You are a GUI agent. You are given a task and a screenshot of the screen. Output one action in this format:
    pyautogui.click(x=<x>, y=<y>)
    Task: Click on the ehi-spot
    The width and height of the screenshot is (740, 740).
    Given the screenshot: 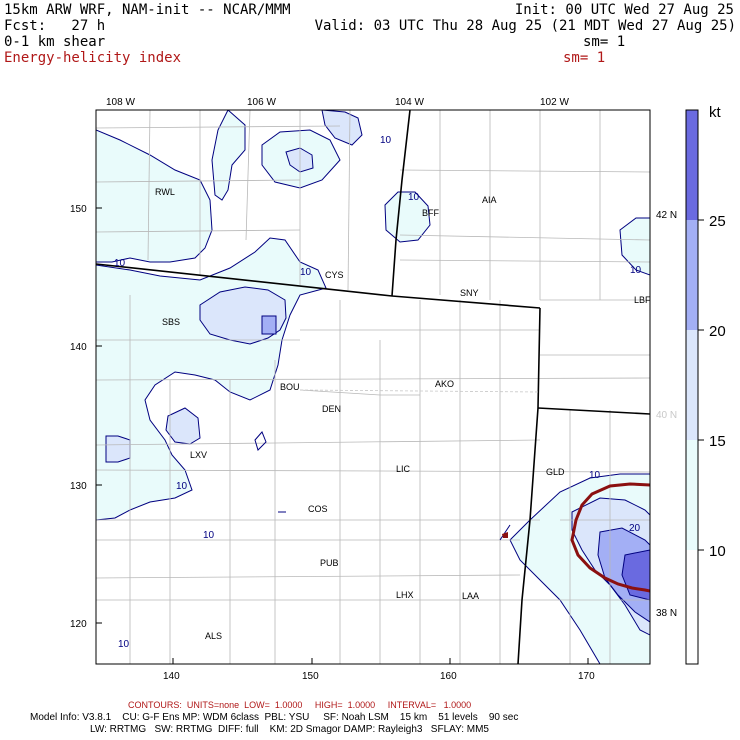 What is the action you would take?
    pyautogui.click(x=505, y=535)
    